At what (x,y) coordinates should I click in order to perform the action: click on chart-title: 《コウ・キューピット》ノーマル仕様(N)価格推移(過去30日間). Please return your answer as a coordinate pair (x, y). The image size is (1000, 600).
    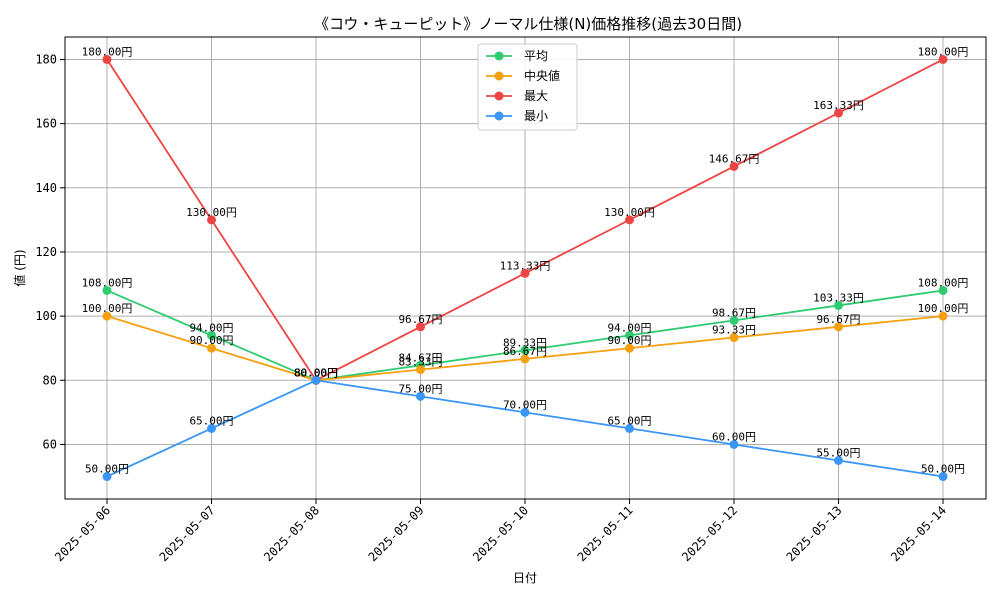
    Looking at the image, I should click on (528, 24).